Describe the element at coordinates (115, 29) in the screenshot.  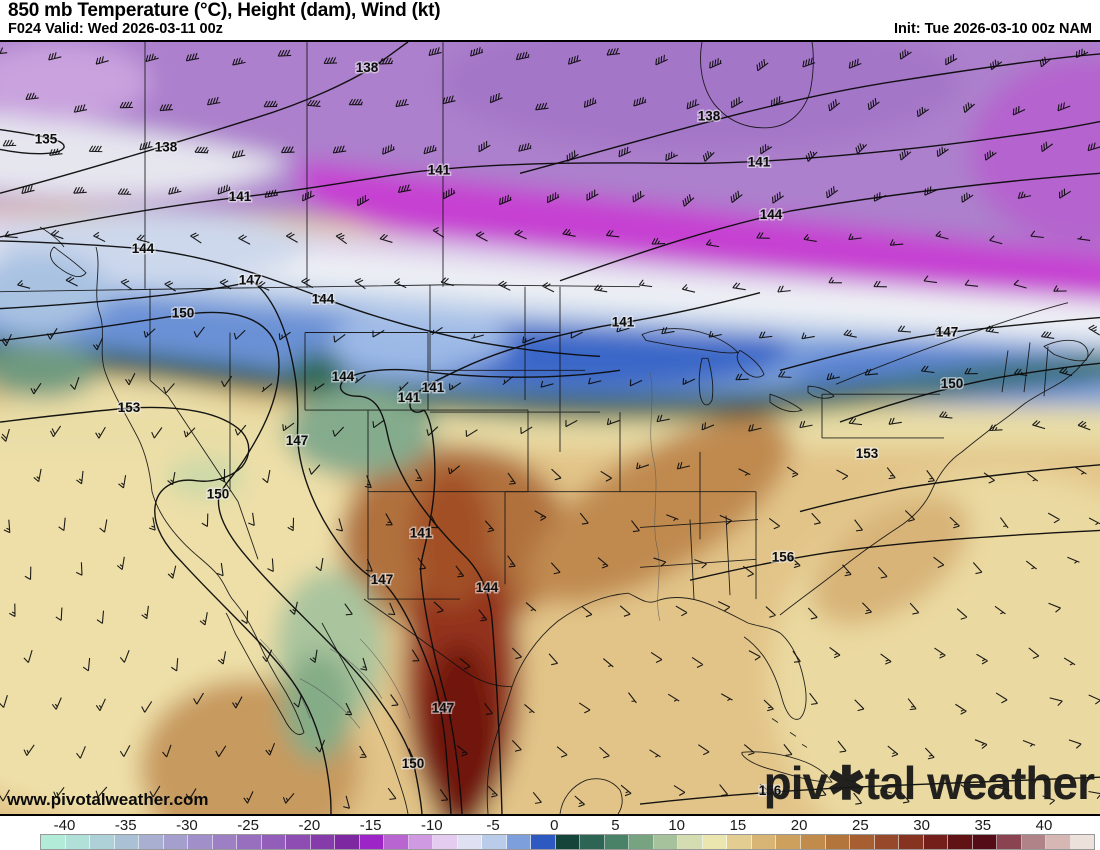
I see `forecast-valid-label: F024 Valid: Wed 2026-03-11 00z` at that location.